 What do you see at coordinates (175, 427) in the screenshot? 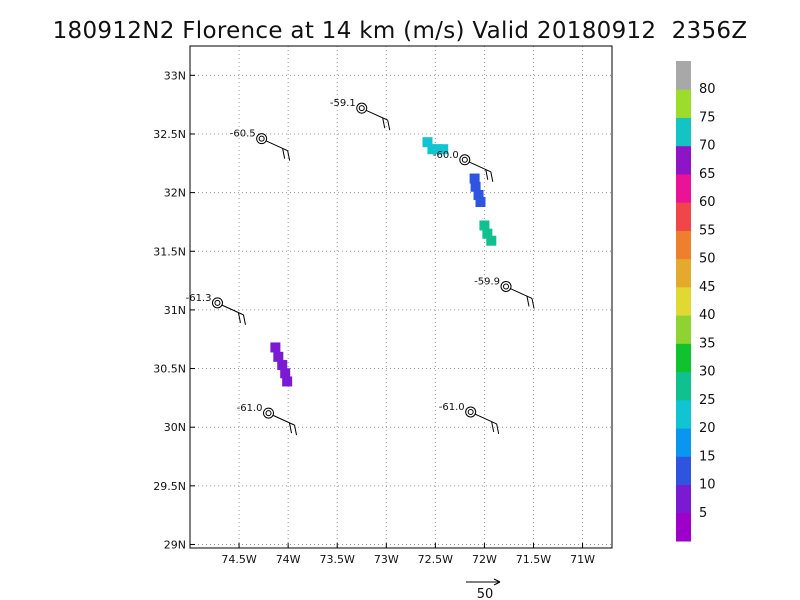
I see `y-tick-label: 30N` at bounding box center [175, 427].